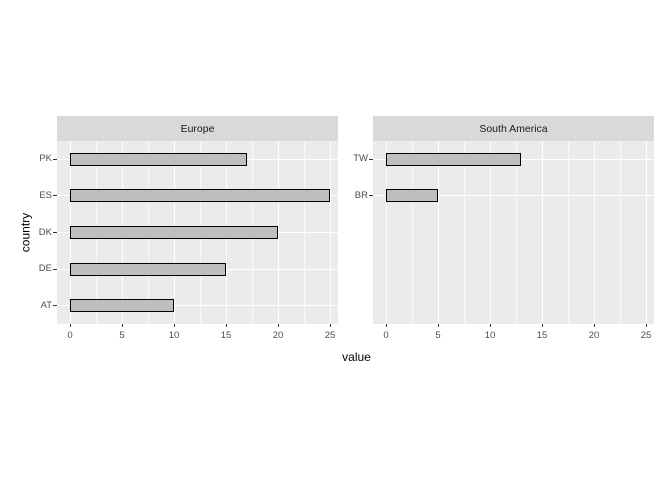 The height and width of the screenshot is (480, 672). I want to click on y-axis-label: AT, so click(46, 305).